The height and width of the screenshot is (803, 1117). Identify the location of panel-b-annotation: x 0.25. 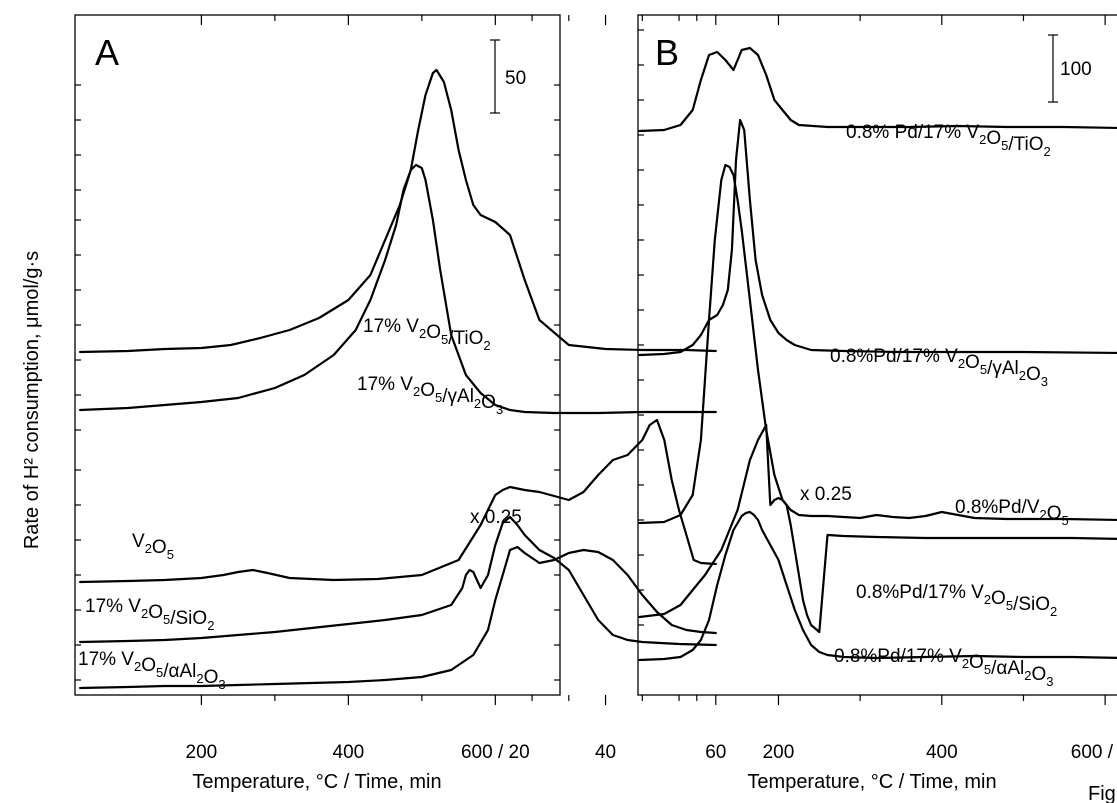
(826, 494).